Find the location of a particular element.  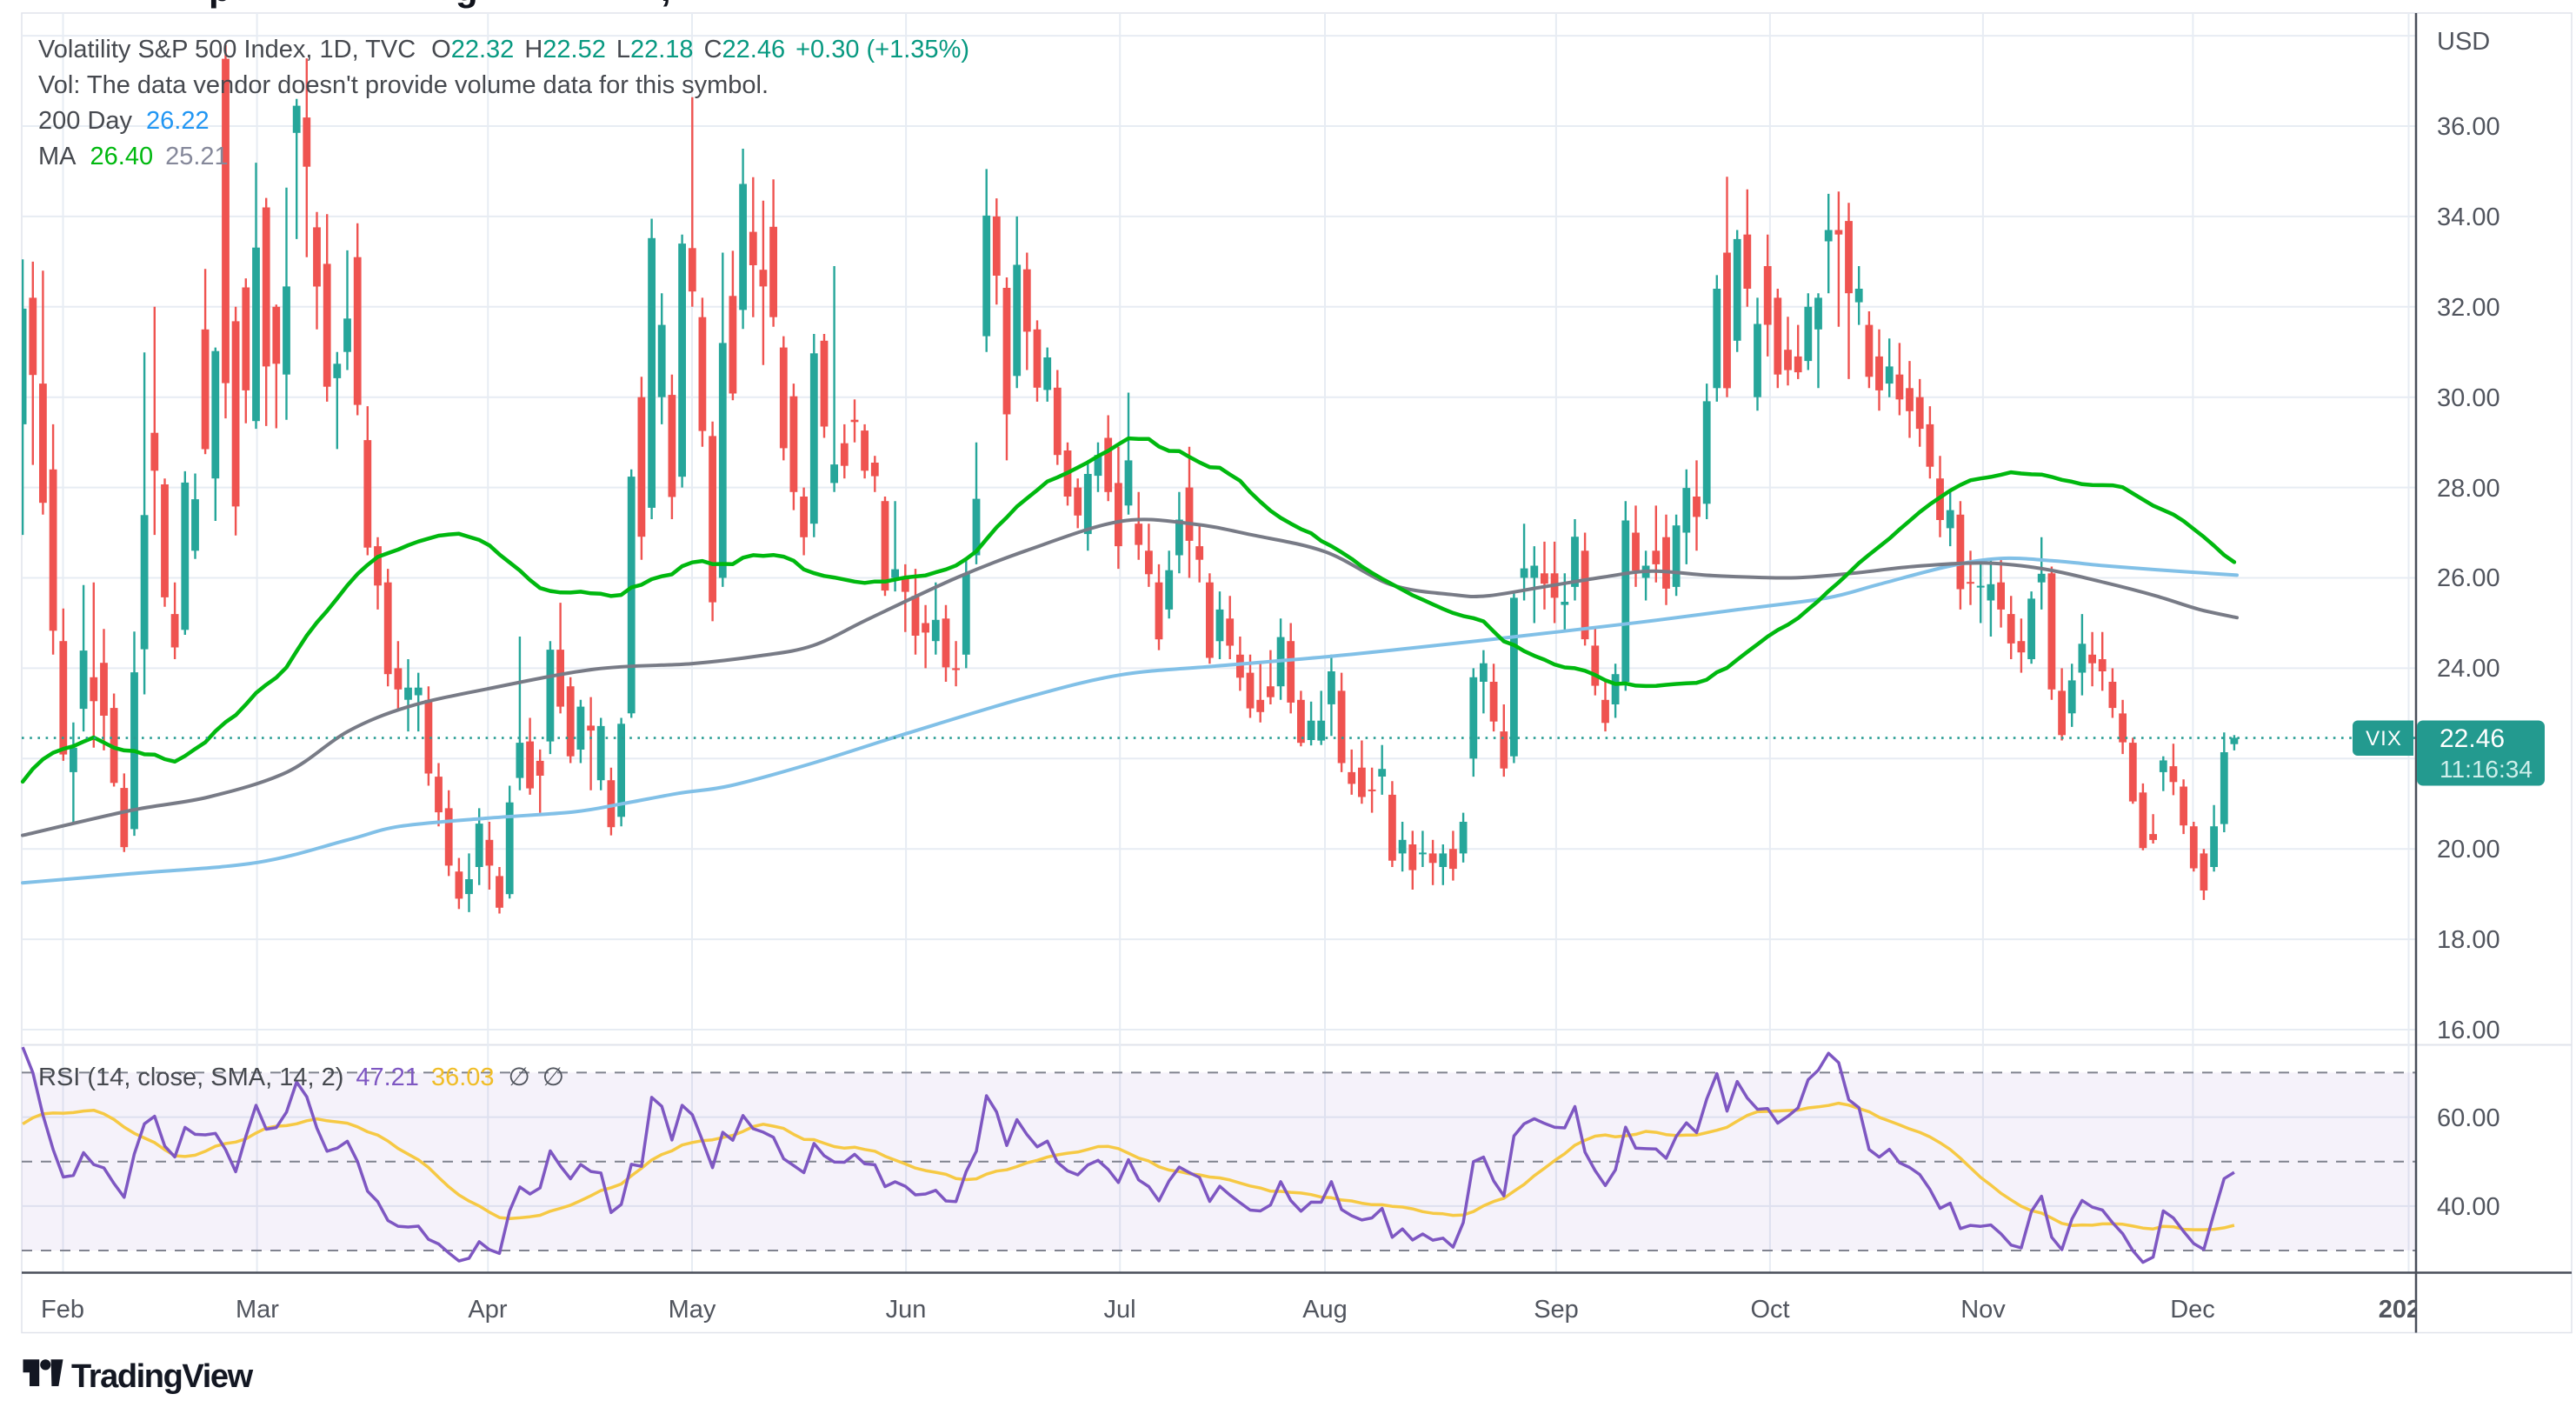

svg-text: VIX is located at coordinates (2384, 739).